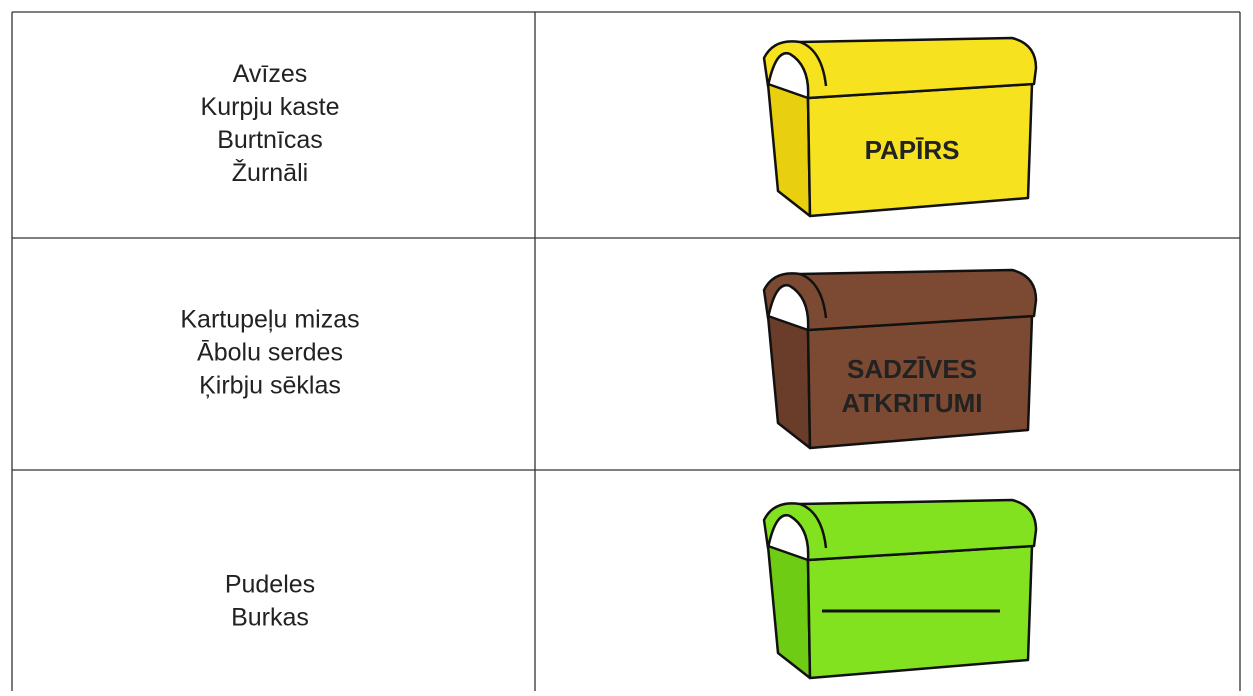 The image size is (1253, 696). What do you see at coordinates (270, 386) in the screenshot?
I see `item-text: Ķirbju sēklas` at bounding box center [270, 386].